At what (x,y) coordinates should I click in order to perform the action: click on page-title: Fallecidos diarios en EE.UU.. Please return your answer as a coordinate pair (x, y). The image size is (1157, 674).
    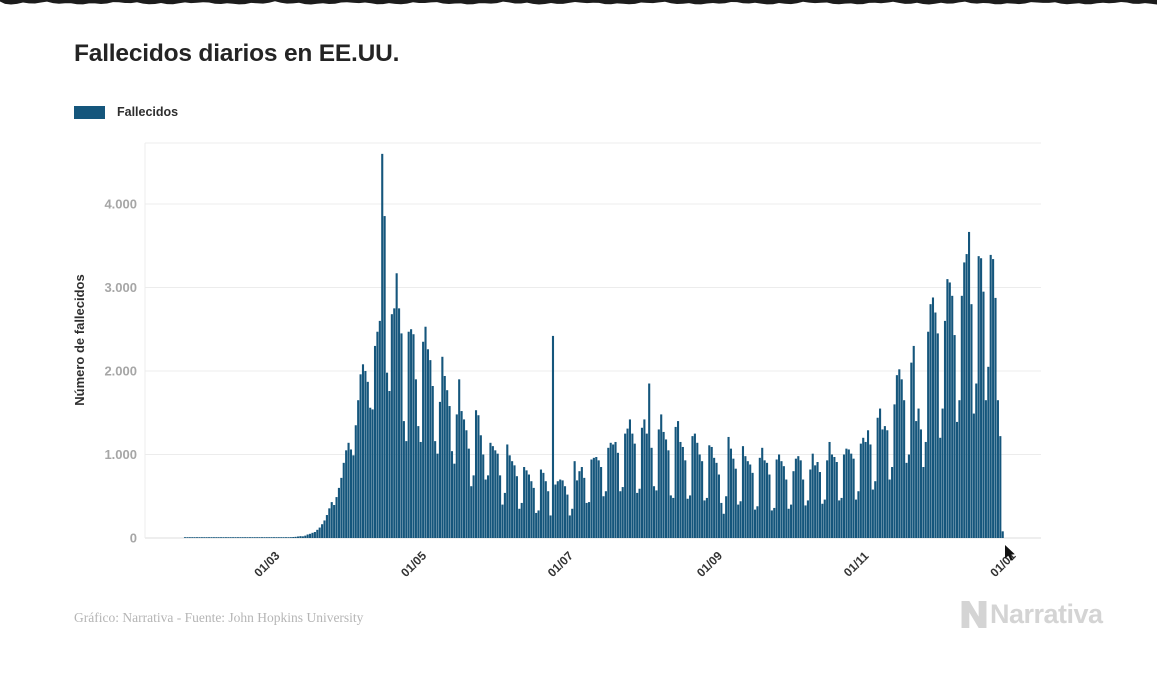
    Looking at the image, I should click on (237, 53).